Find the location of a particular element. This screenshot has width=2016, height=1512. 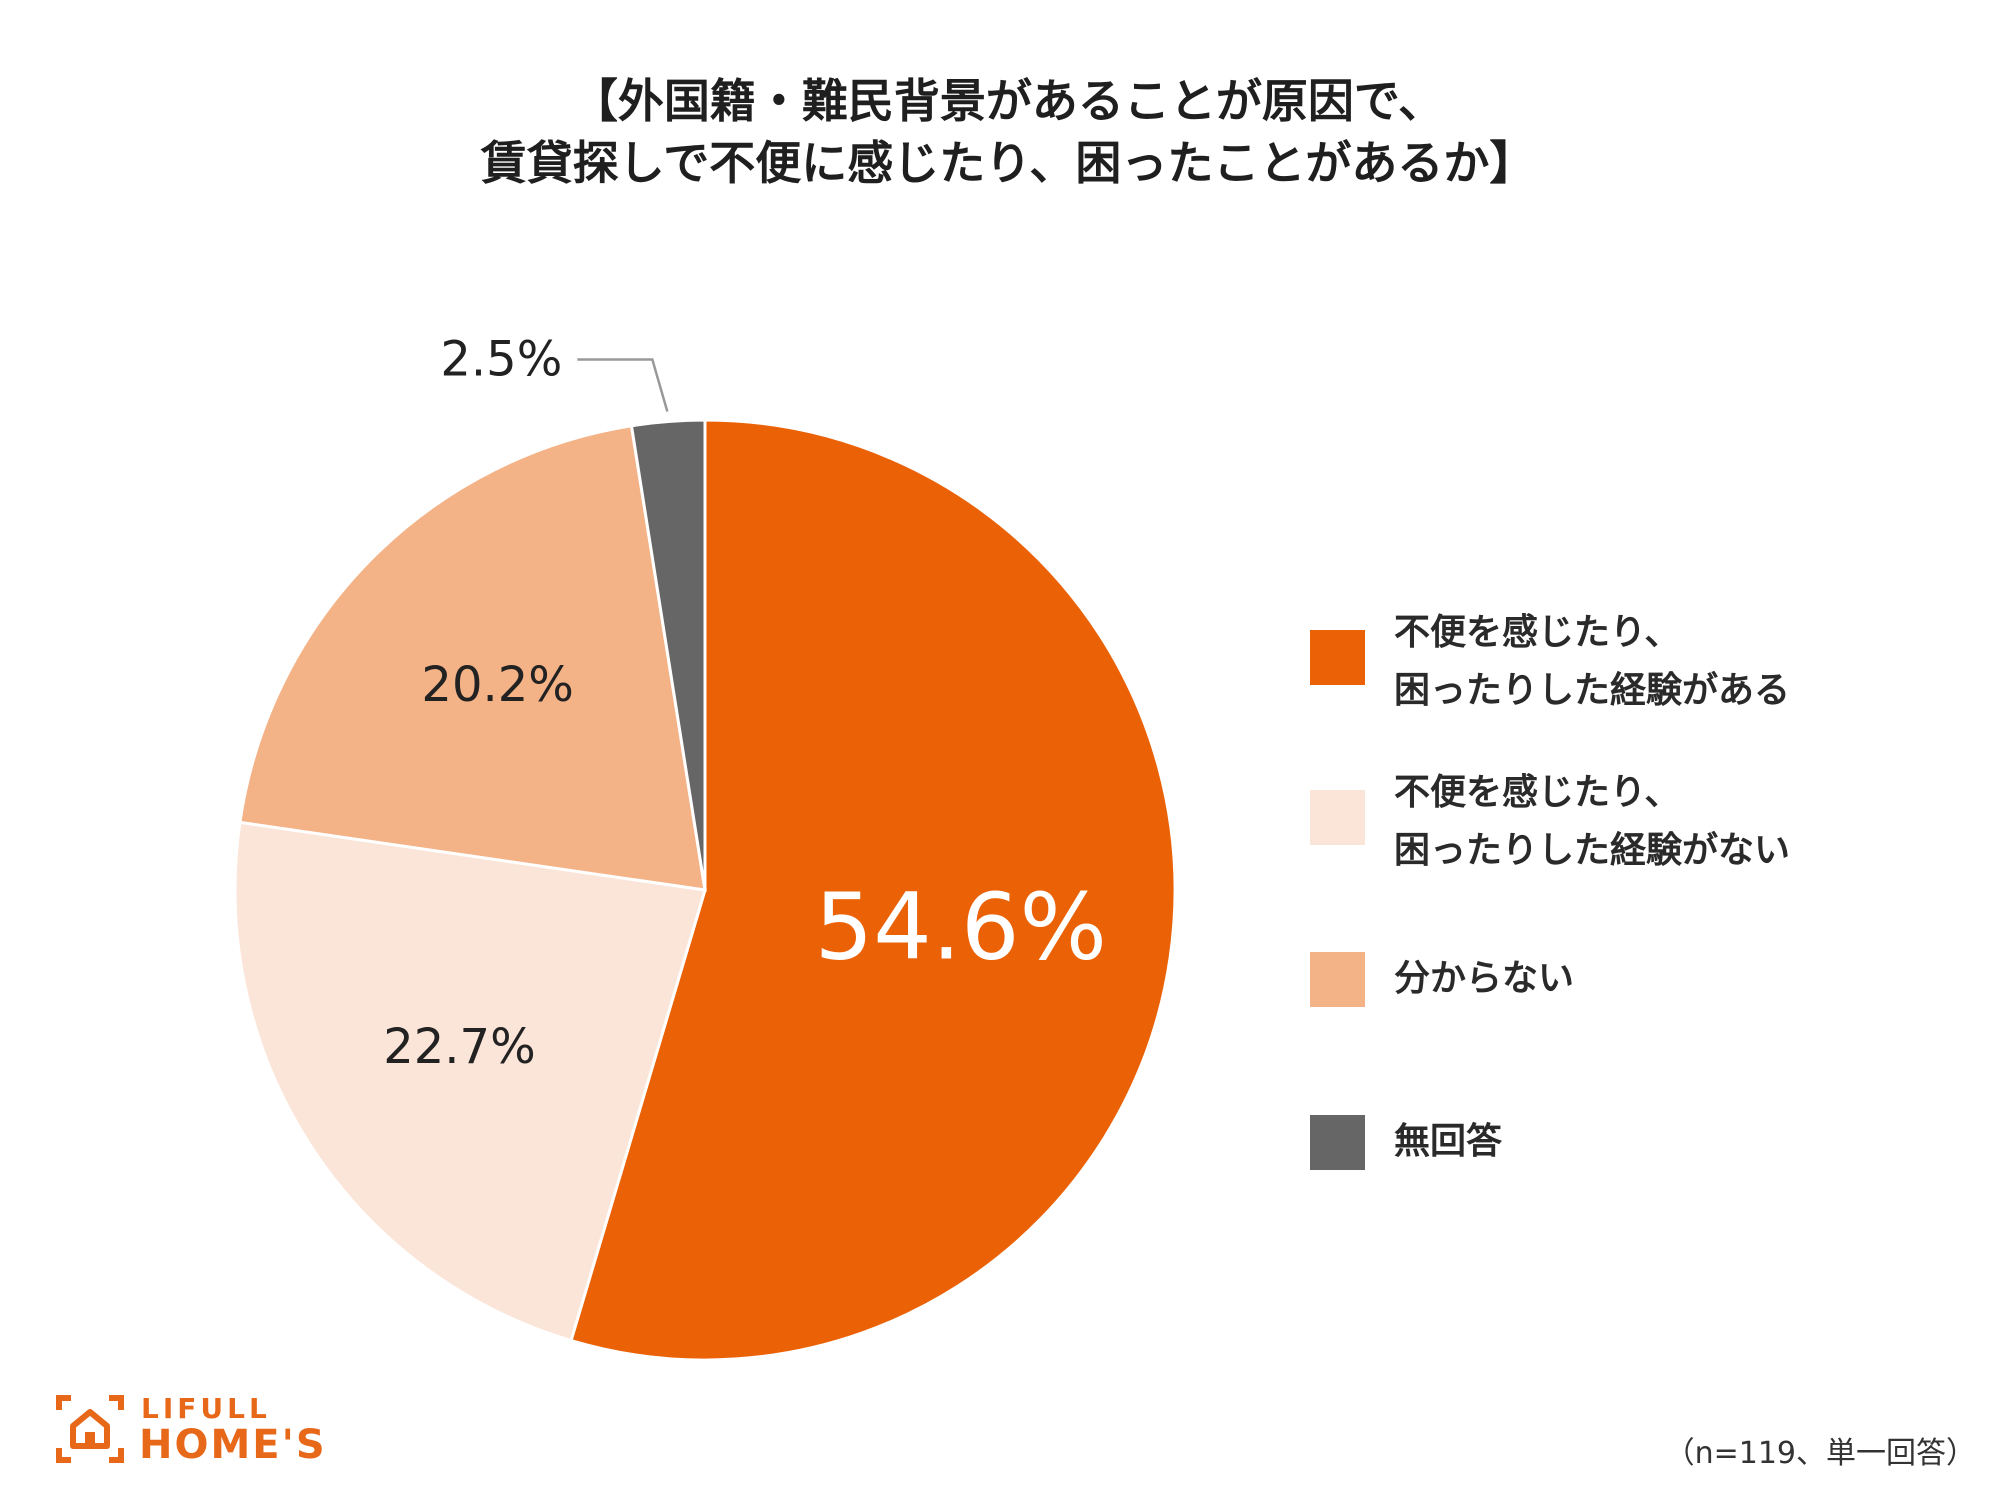

pie-slice-unknown is located at coordinates (472, 658).